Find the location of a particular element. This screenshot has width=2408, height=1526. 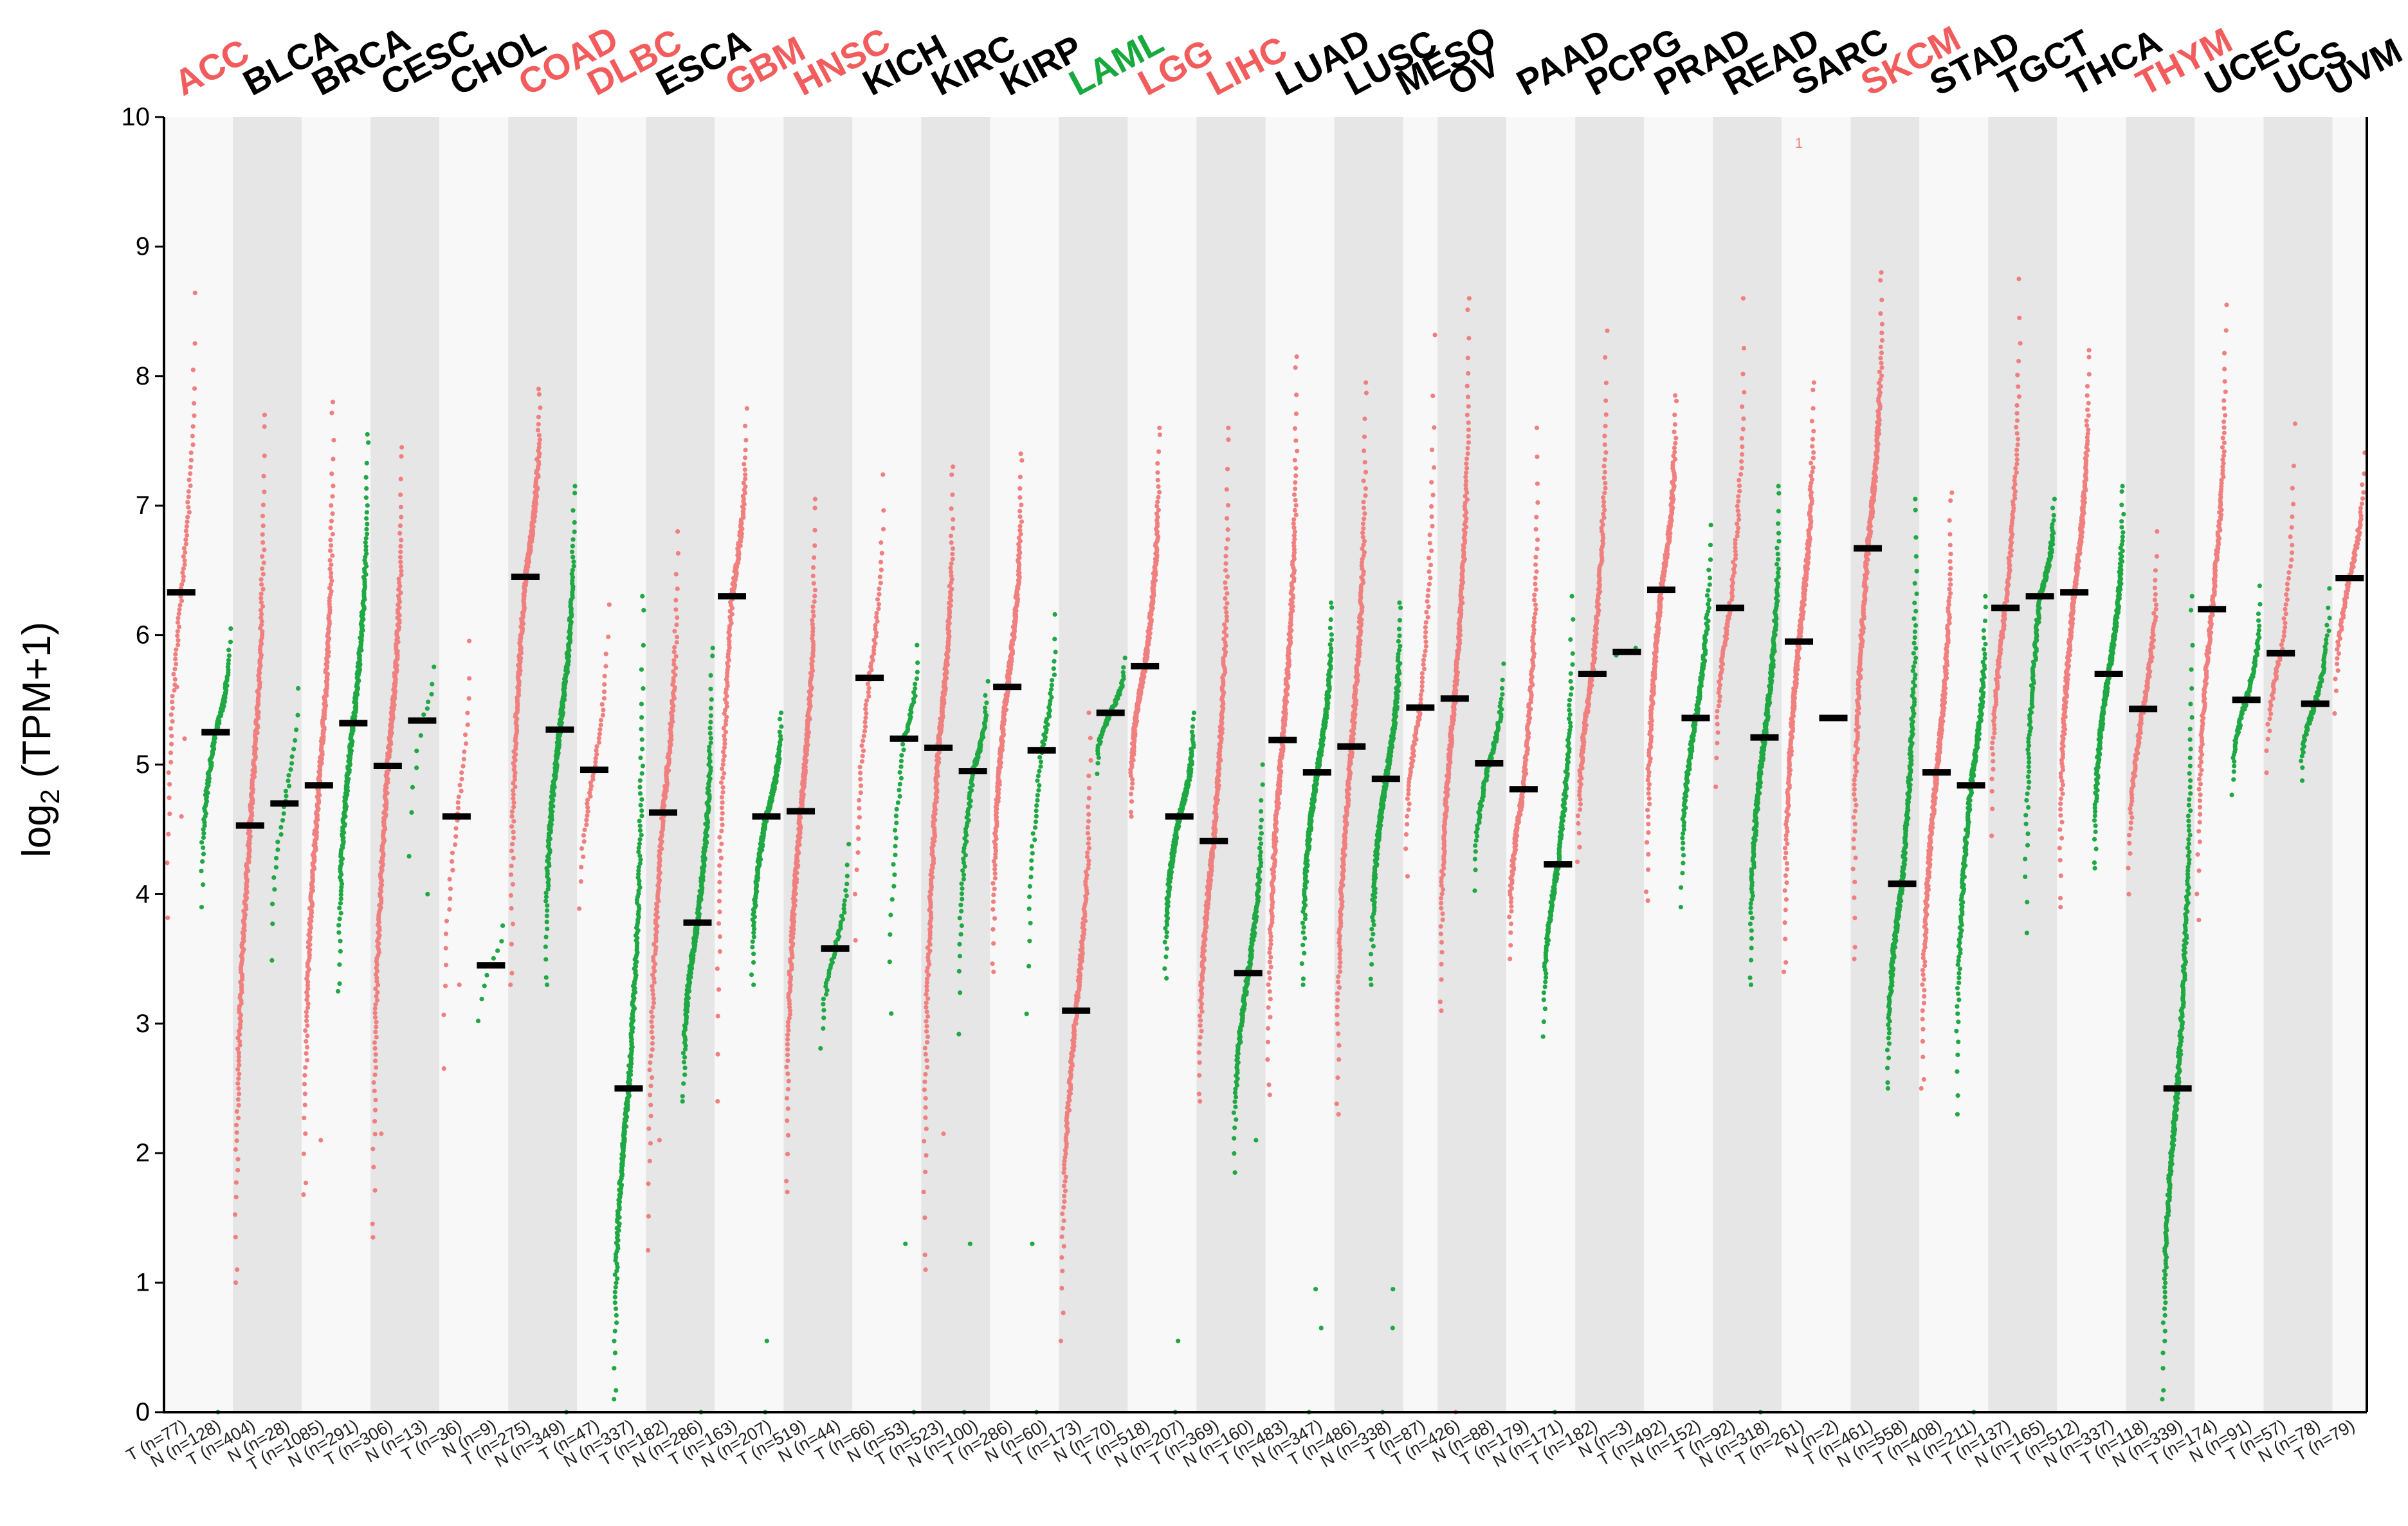

band-skcm is located at coordinates (1885, 764).